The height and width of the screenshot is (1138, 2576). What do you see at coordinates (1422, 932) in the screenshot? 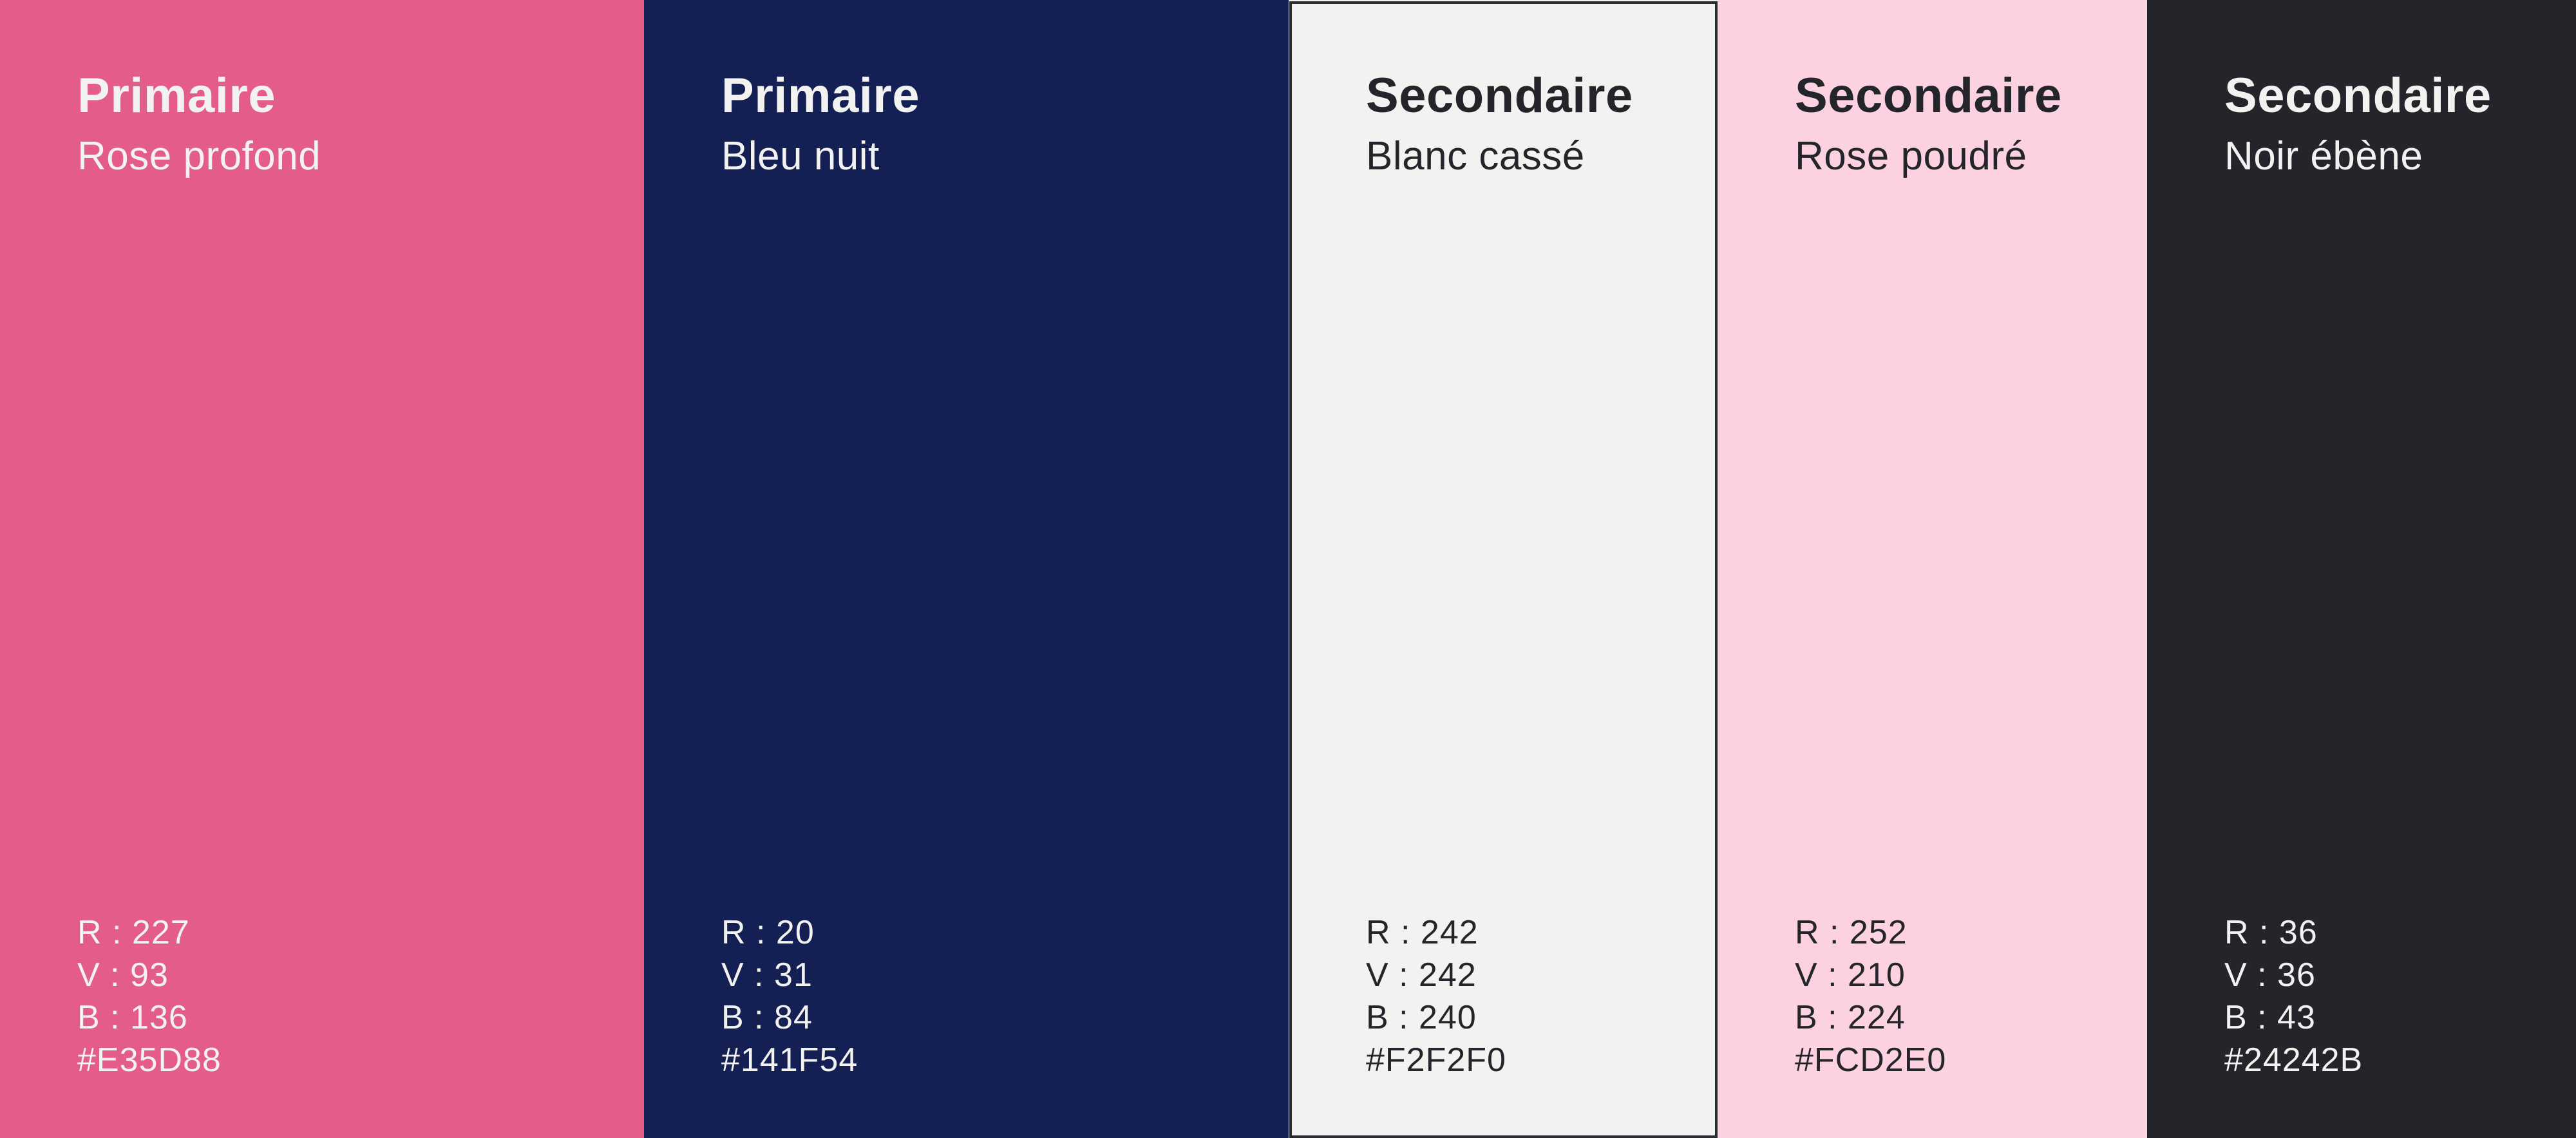
I see `red-value: R : 242` at bounding box center [1422, 932].